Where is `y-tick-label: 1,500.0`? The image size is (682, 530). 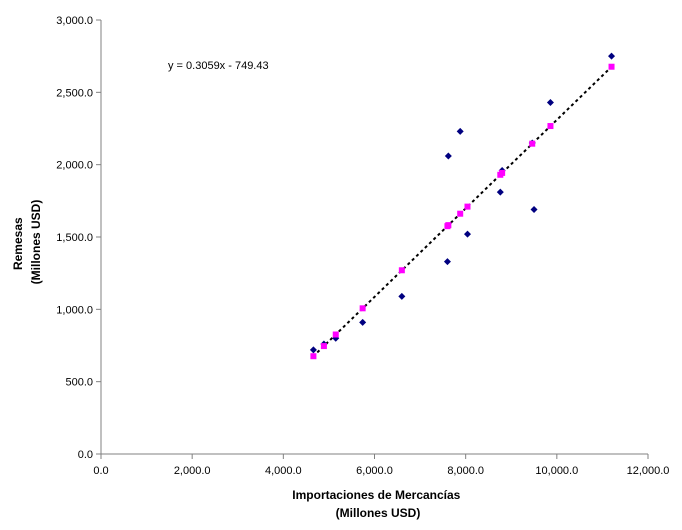 y-tick-label: 1,500.0 is located at coordinates (74, 238).